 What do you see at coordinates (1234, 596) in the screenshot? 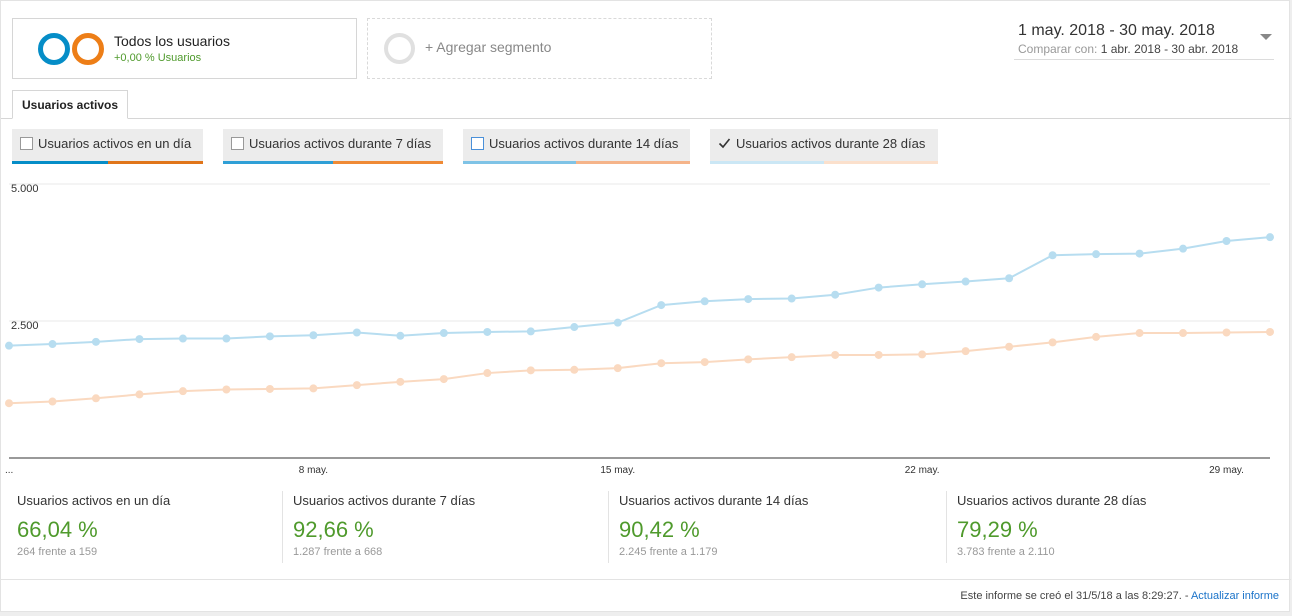
I see `refresh-report-link: Actualizar informe` at bounding box center [1234, 596].